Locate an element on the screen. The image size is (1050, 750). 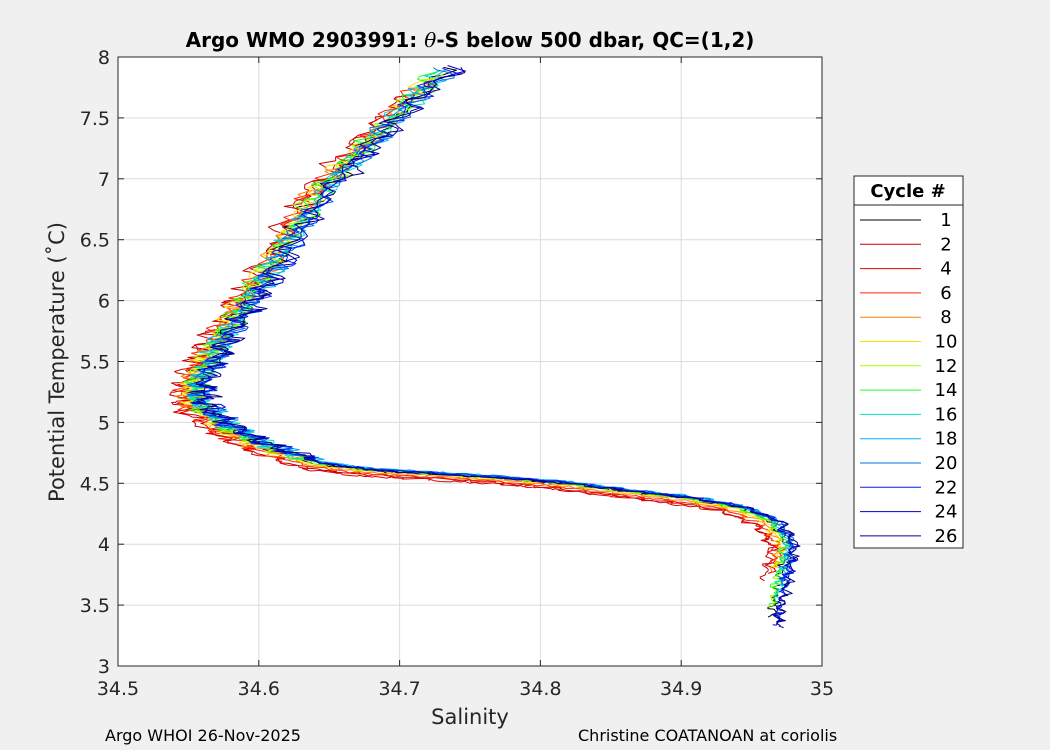
y-tick-label: 8 is located at coordinates (104, 58).